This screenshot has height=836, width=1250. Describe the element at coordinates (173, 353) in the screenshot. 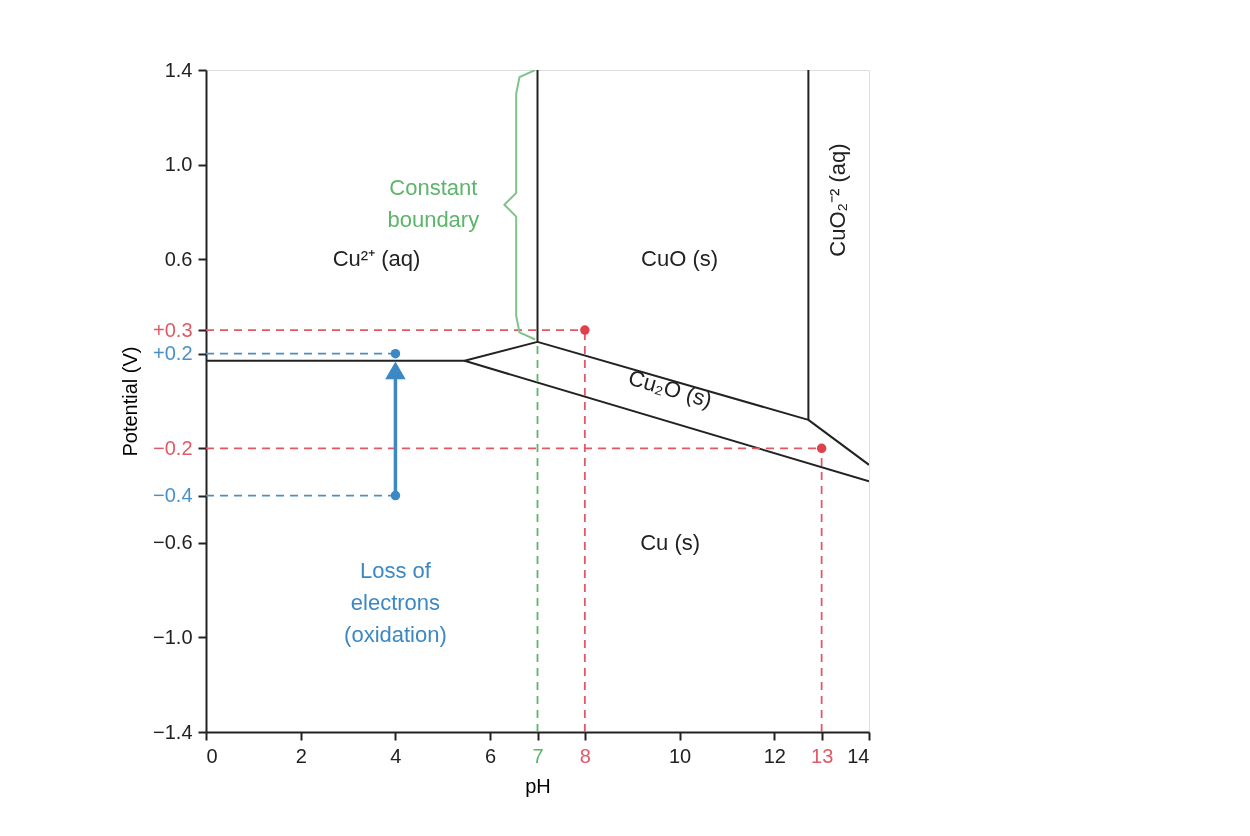

I see `y-tick-label: +0.2` at that location.